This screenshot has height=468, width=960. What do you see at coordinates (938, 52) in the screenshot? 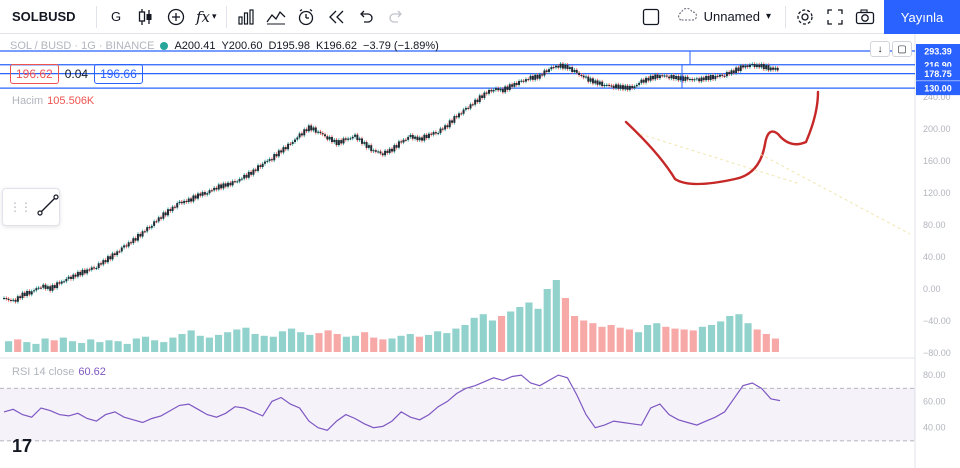
I see `horizontal-line-price-label: 293.39` at bounding box center [938, 52].